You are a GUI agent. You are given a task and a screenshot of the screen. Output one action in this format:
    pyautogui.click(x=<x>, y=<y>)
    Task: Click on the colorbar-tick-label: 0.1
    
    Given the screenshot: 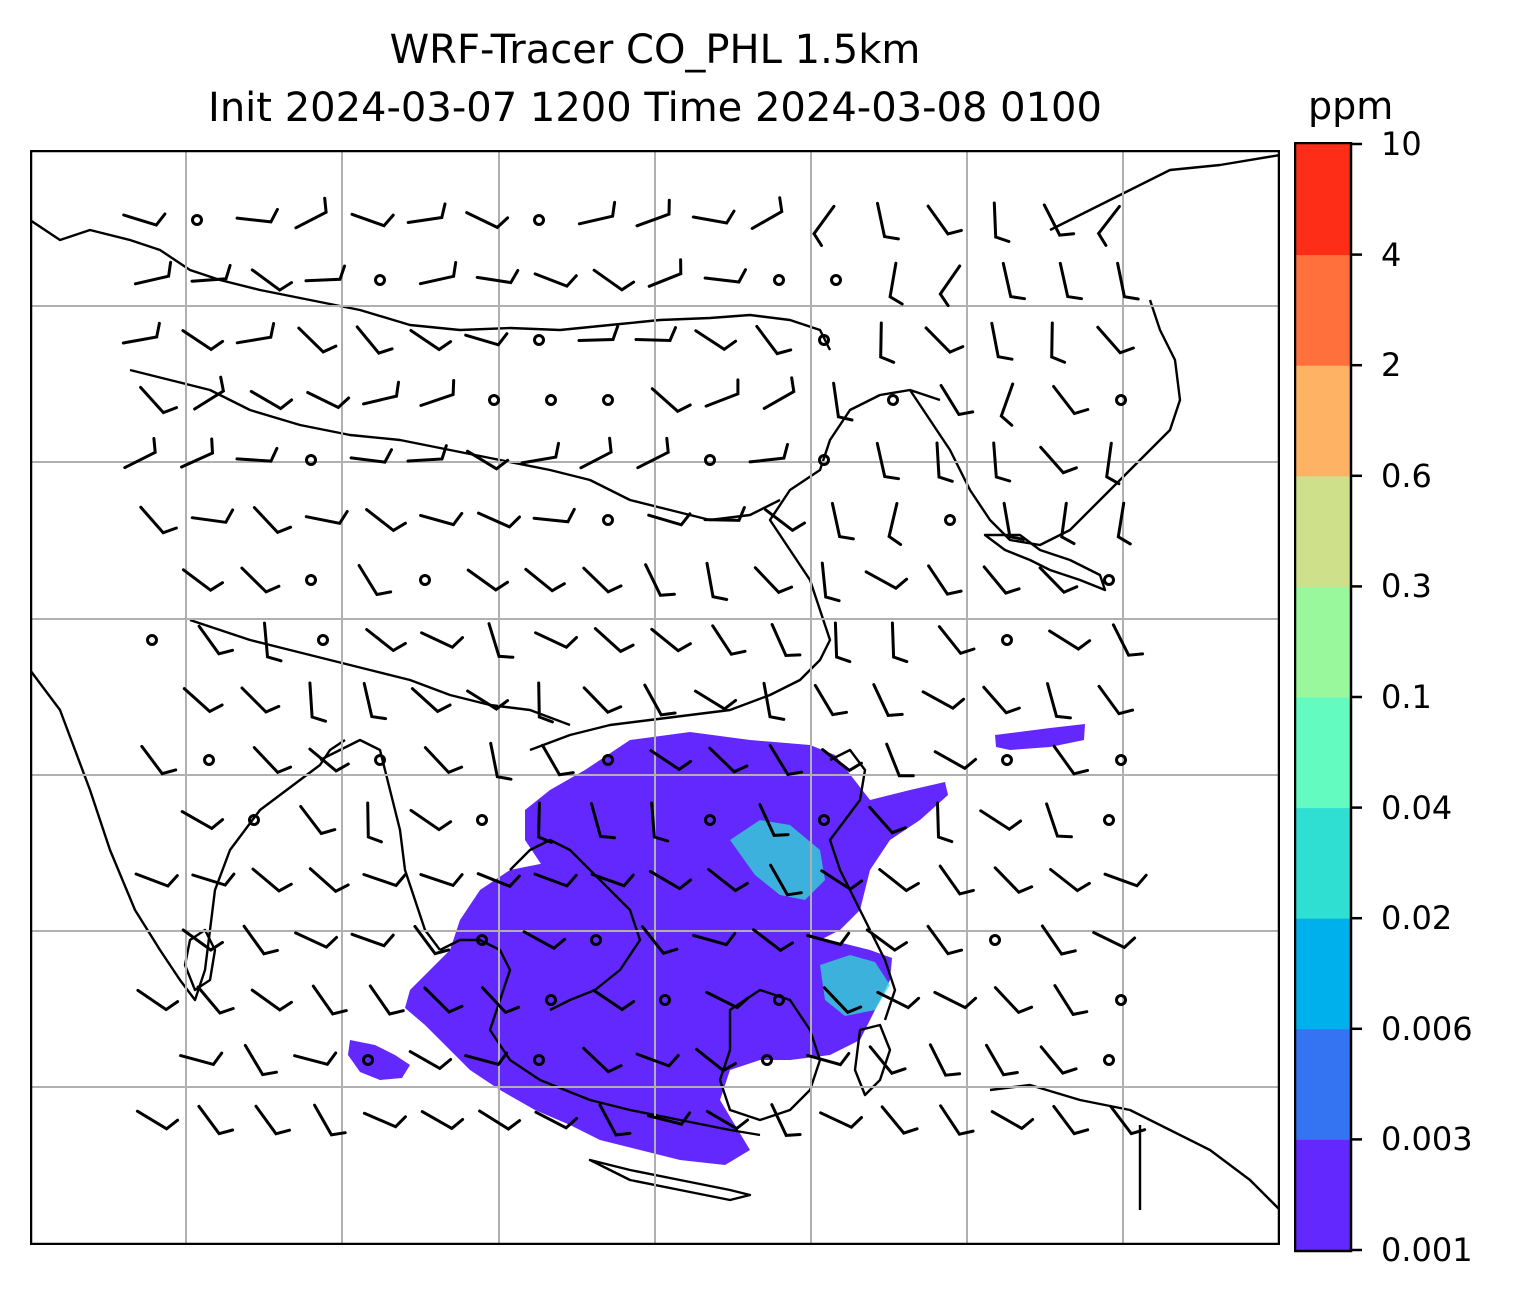 What is the action you would take?
    pyautogui.click(x=1406, y=697)
    